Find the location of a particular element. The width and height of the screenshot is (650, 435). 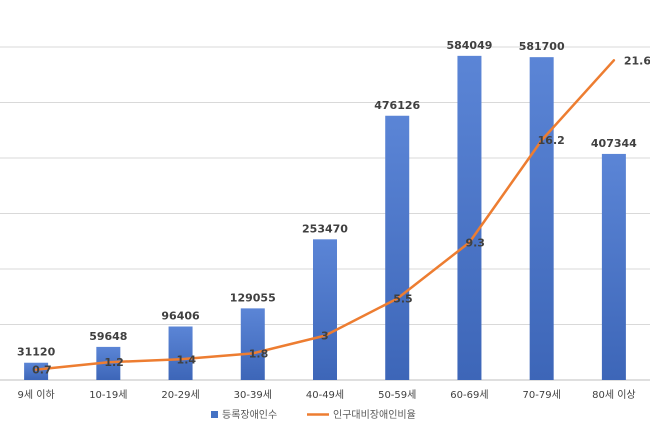

x-tick-label: 9세 이하 is located at coordinates (36, 394).